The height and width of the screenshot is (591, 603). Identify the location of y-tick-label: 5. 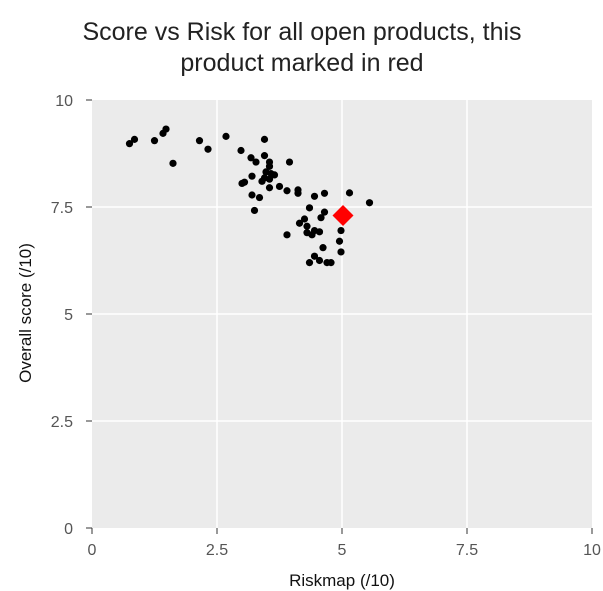
(68, 315).